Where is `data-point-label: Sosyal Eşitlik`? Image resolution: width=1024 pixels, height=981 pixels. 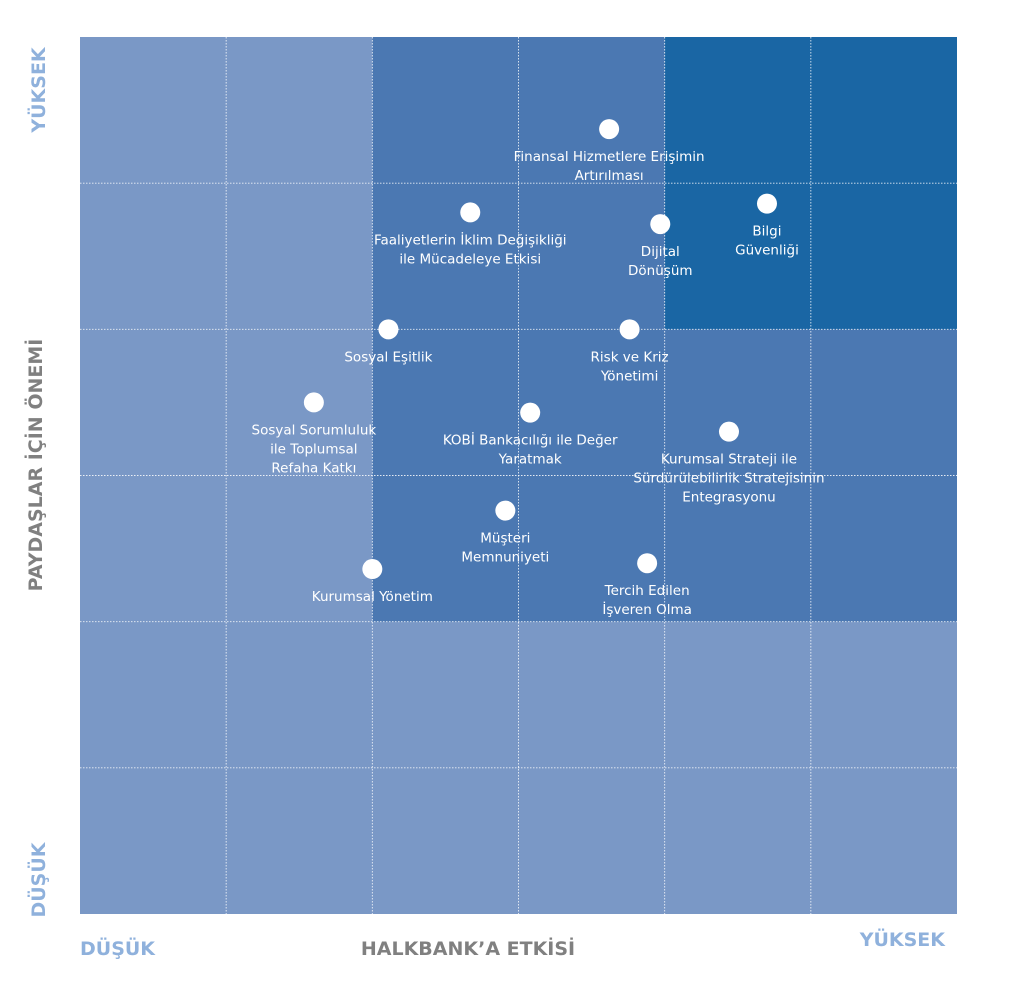 data-point-label: Sosyal Eşitlik is located at coordinates (388, 357).